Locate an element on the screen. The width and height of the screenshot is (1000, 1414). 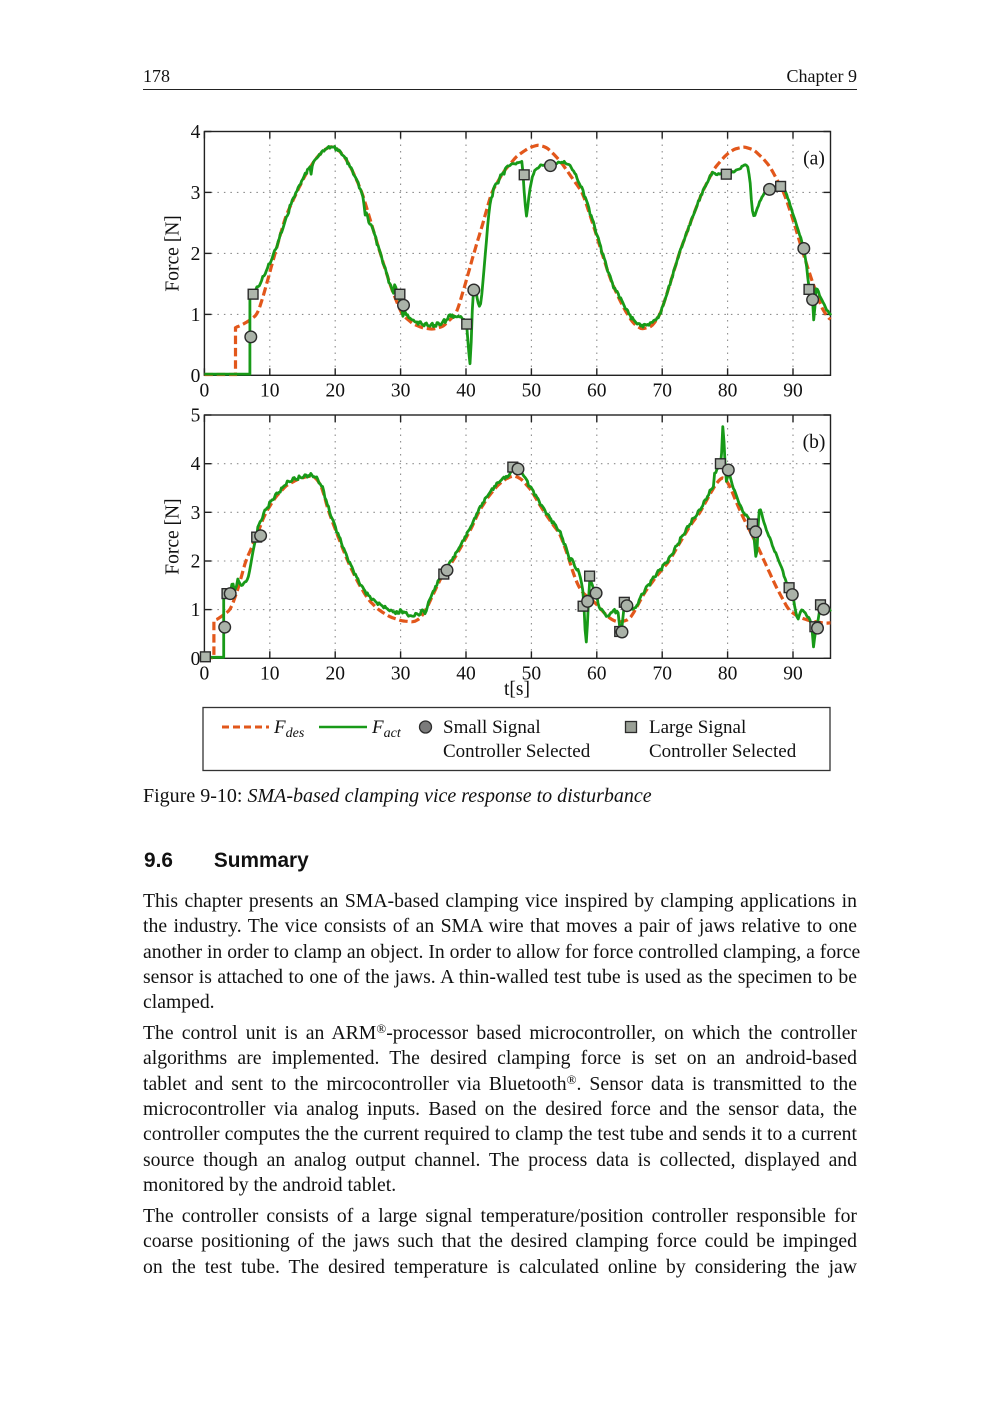
svg-text: Large Signal is located at coordinates (697, 727).